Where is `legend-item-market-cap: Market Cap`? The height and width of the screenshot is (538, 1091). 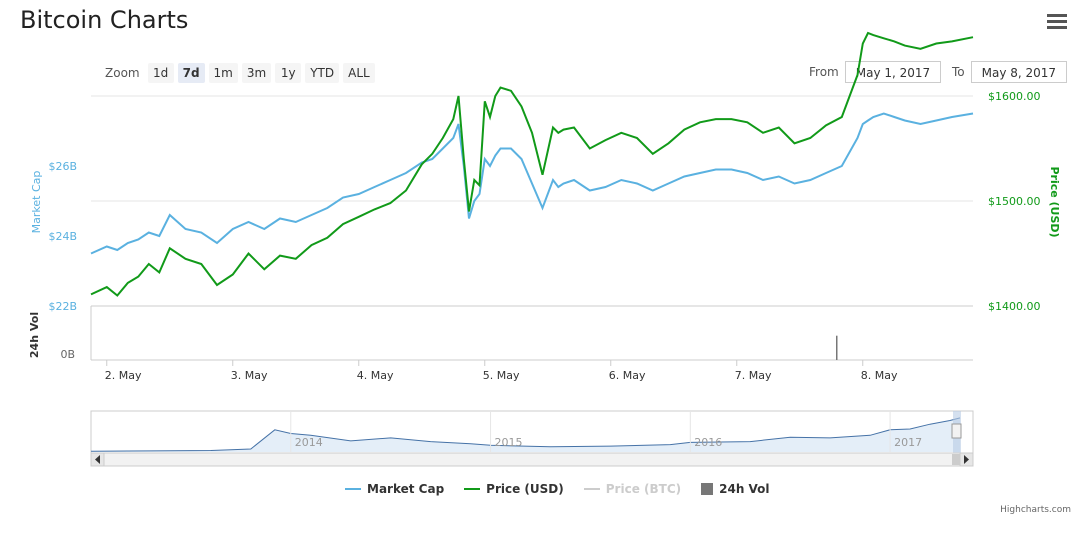 legend-item-market-cap: Market Cap is located at coordinates (394, 489).